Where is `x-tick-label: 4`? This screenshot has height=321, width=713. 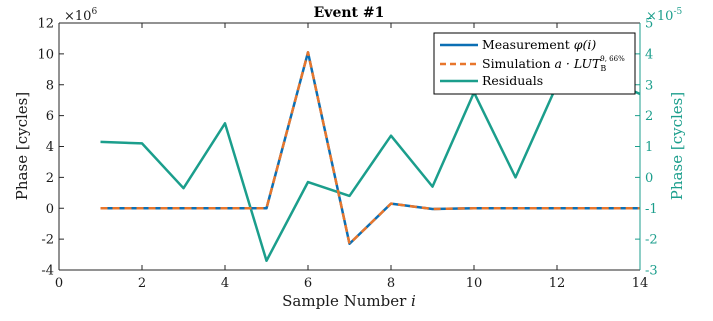 x-tick-label: 4 is located at coordinates (225, 283).